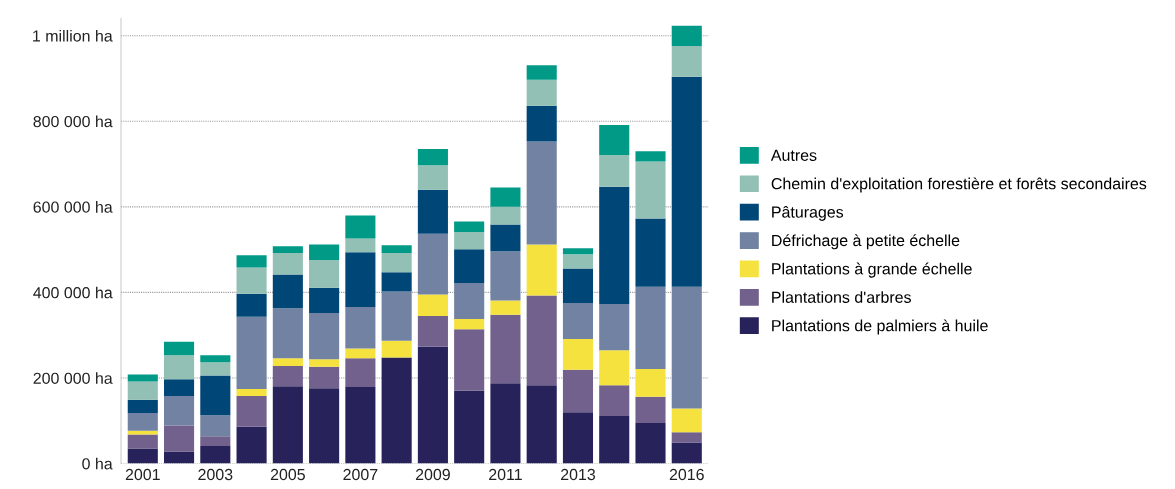  What do you see at coordinates (287, 474) in the screenshot?
I see `x-tick-label: 2005` at bounding box center [287, 474].